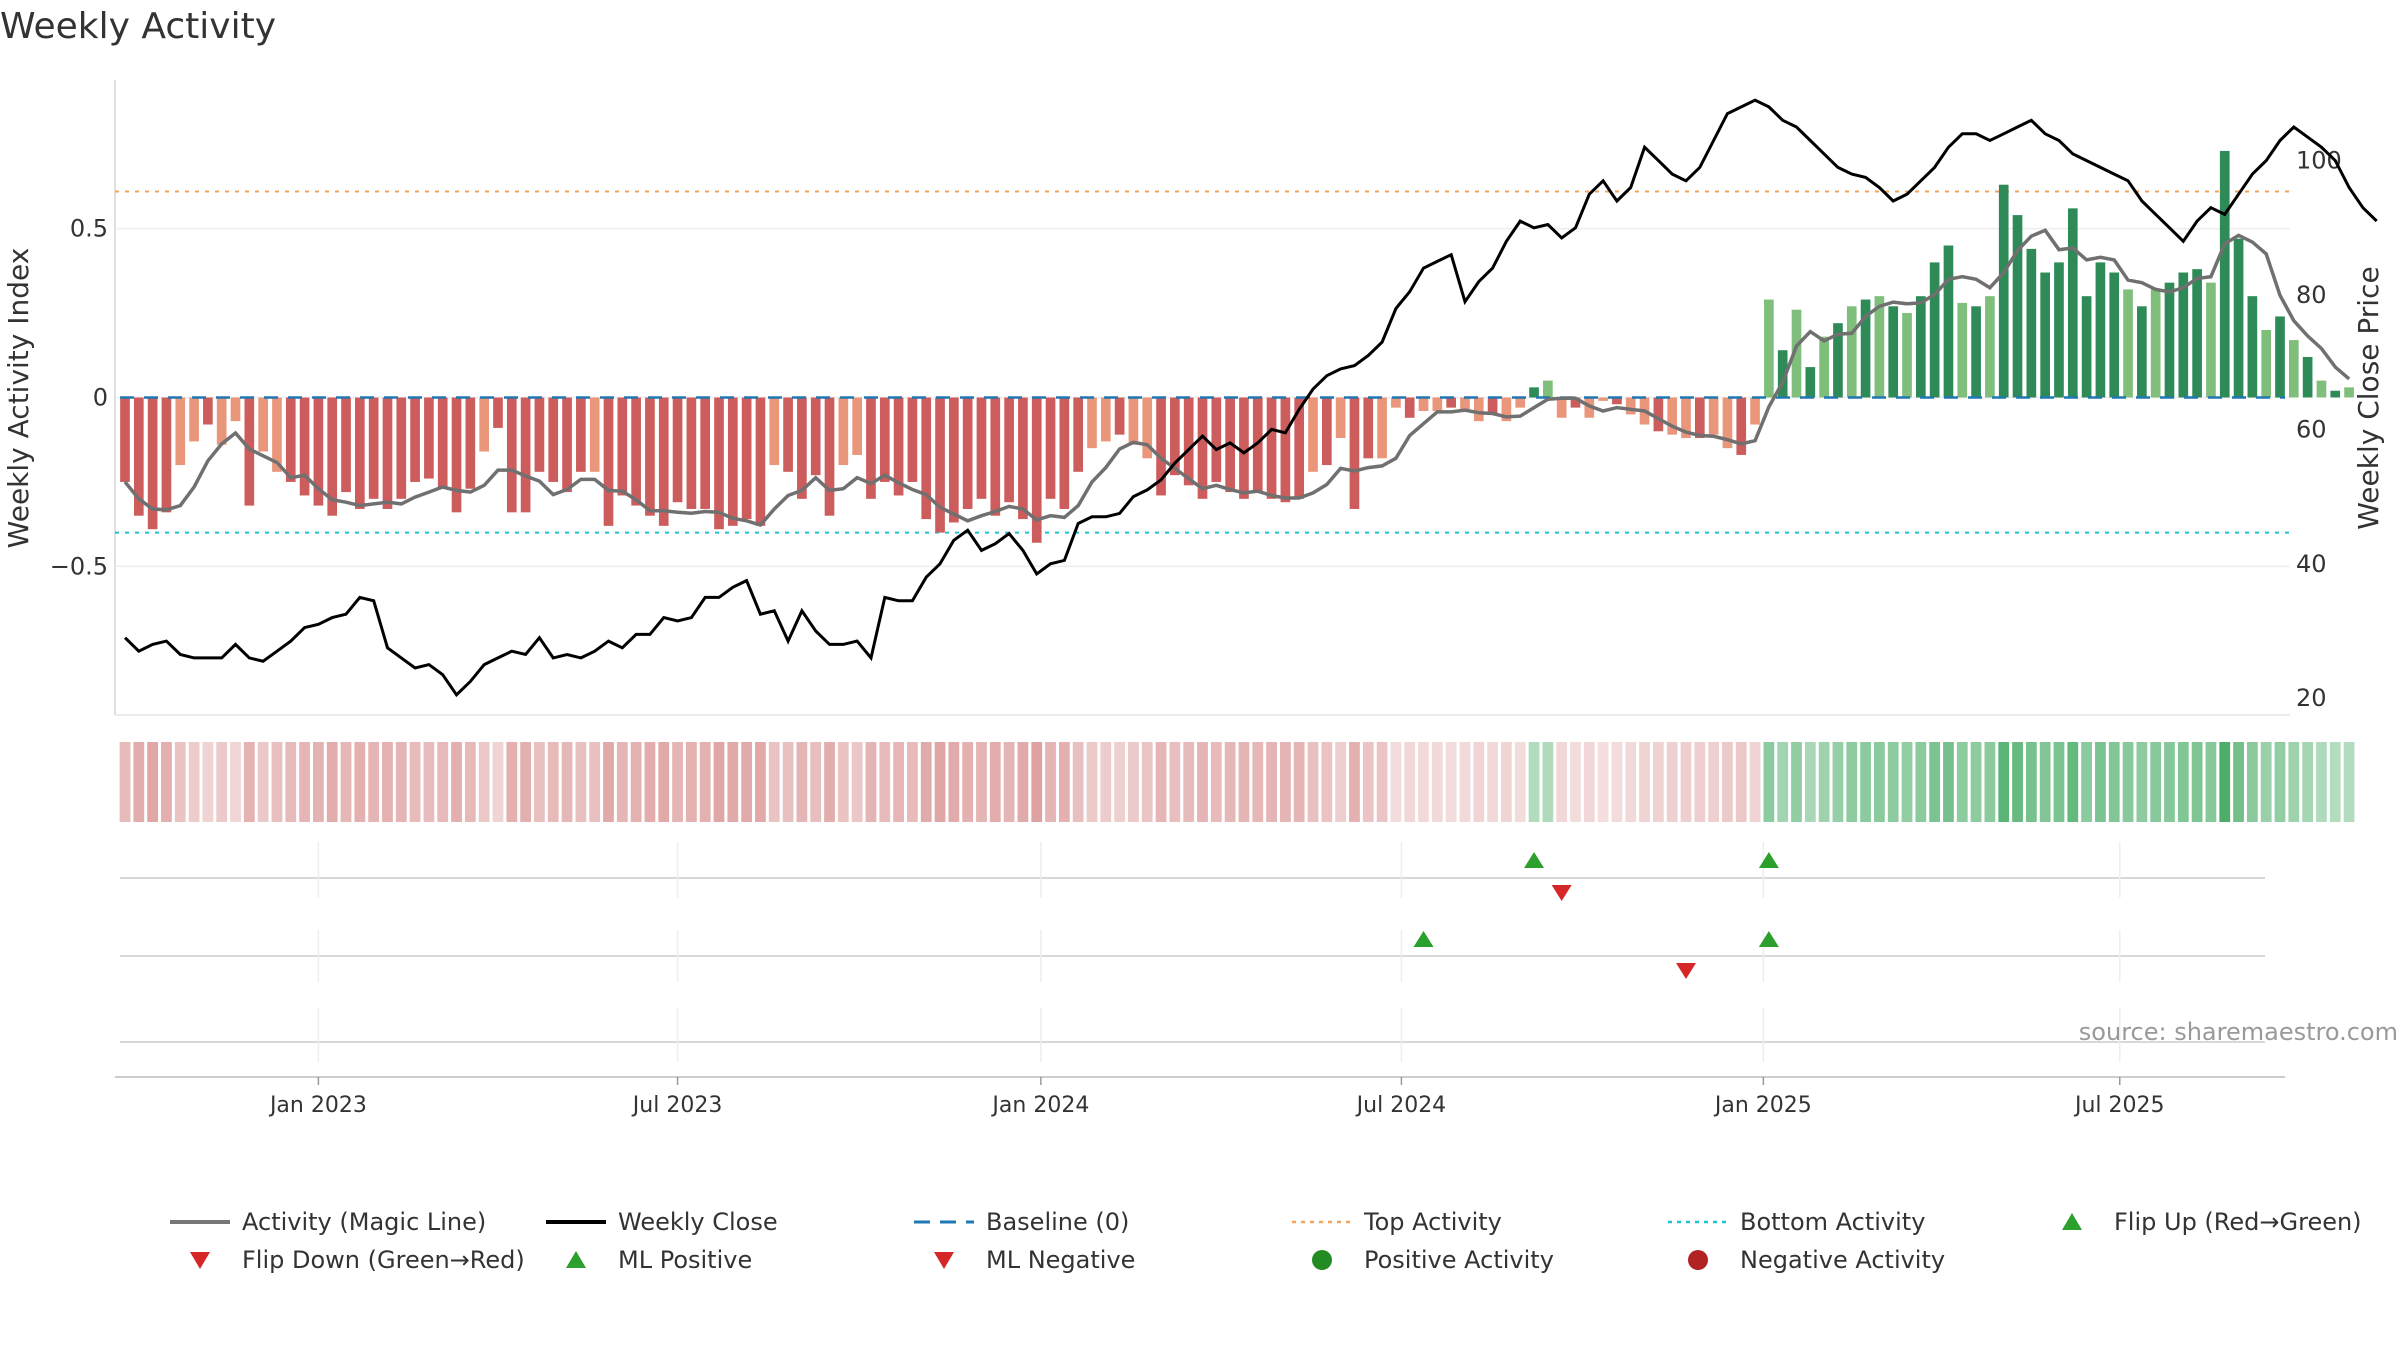  What do you see at coordinates (1192, 952) in the screenshot?
I see `signal-panels` at bounding box center [1192, 952].